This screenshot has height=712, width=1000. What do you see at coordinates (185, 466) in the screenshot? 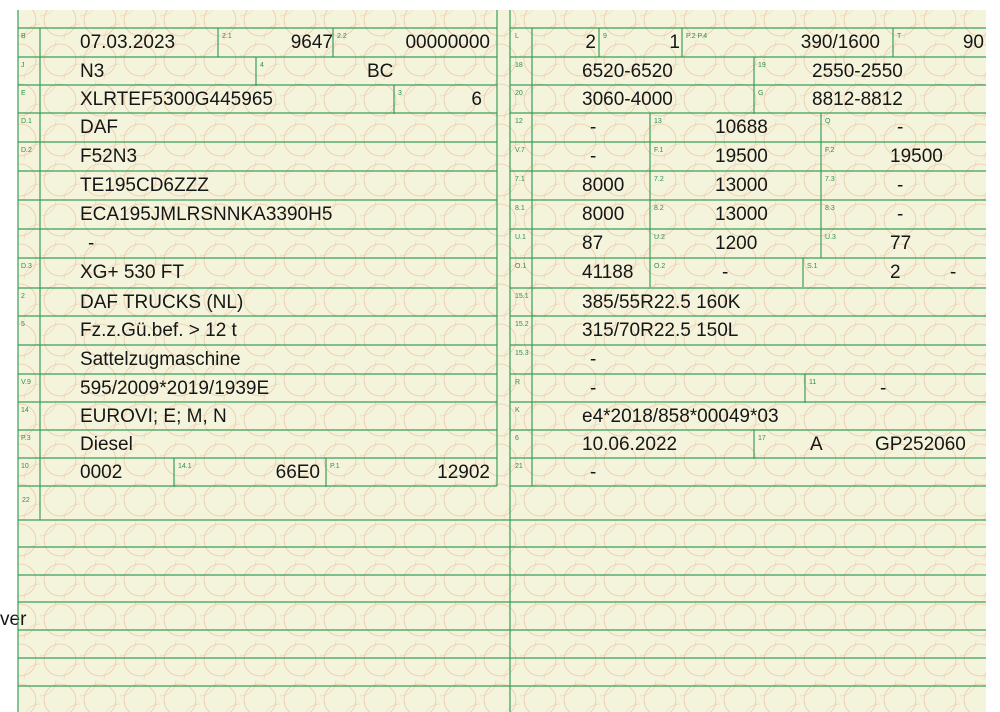
I see `field-code: 14.1` at bounding box center [185, 466].